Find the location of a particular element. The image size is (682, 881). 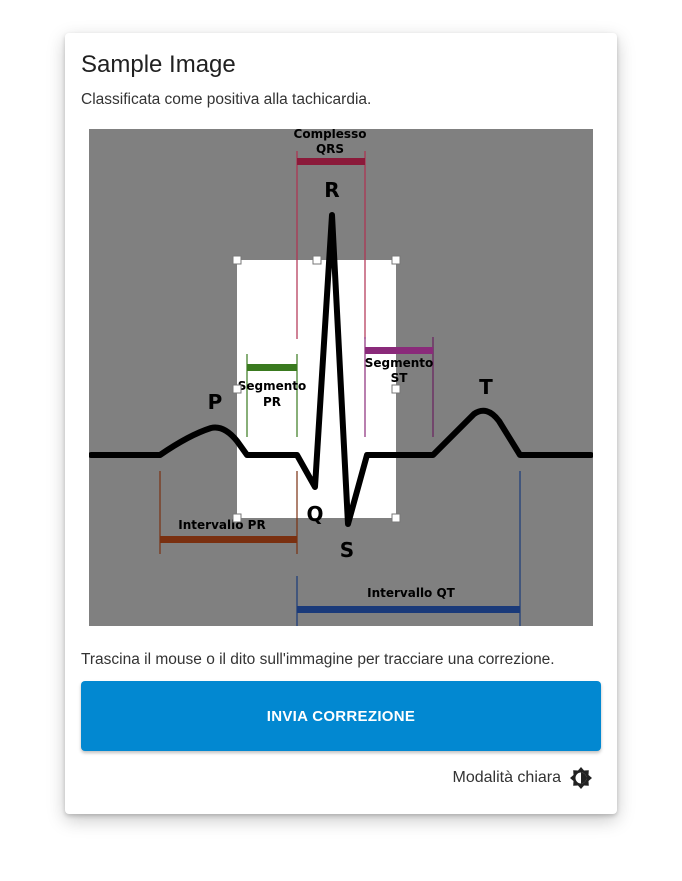

s-wave-label: S is located at coordinates (347, 550).